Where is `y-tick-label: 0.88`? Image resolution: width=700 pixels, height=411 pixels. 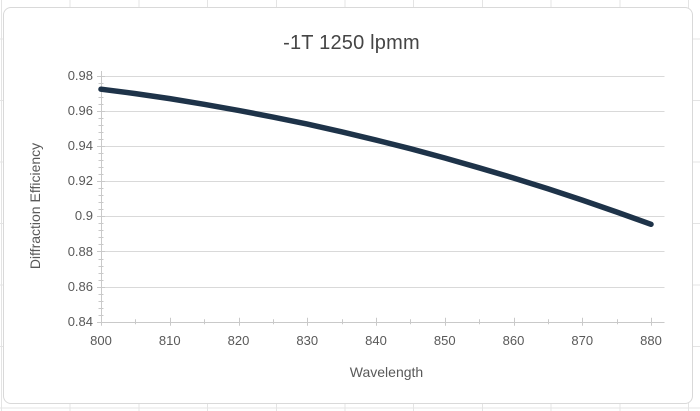 y-tick-label: 0.88 is located at coordinates (80, 251).